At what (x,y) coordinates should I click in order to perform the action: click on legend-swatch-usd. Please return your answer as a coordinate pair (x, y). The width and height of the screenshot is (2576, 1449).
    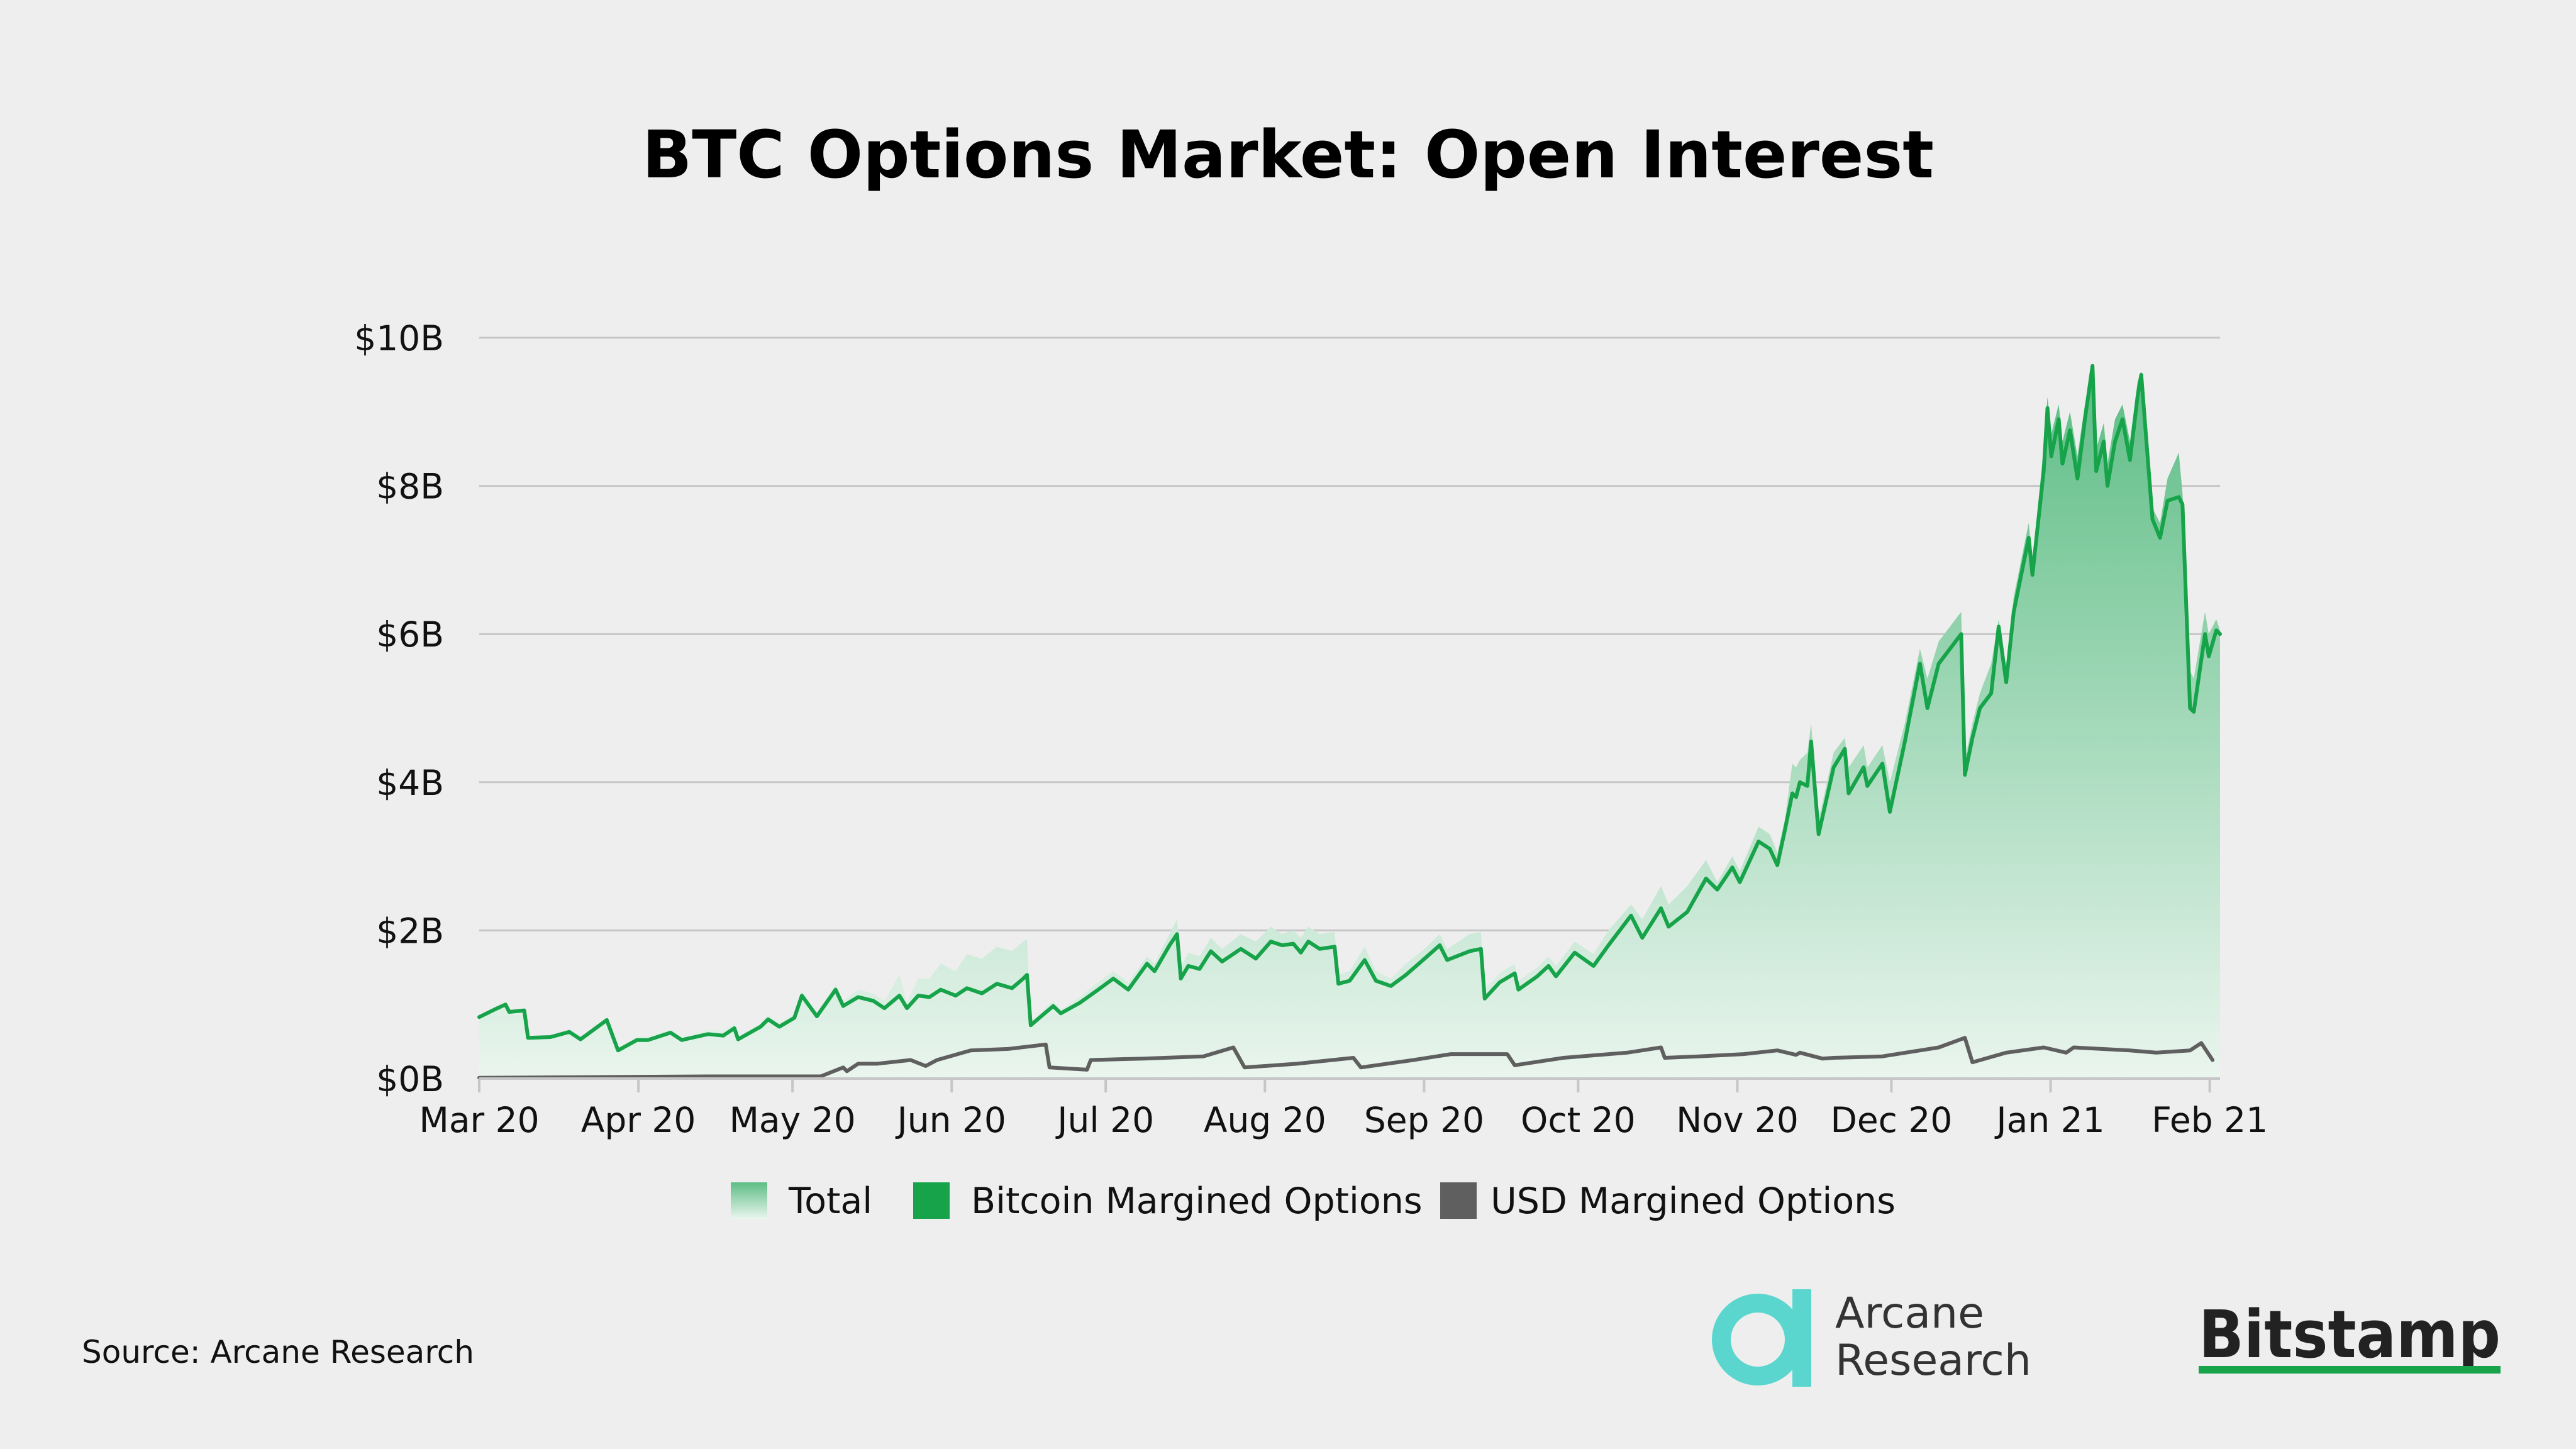
    Looking at the image, I should click on (1458, 1200).